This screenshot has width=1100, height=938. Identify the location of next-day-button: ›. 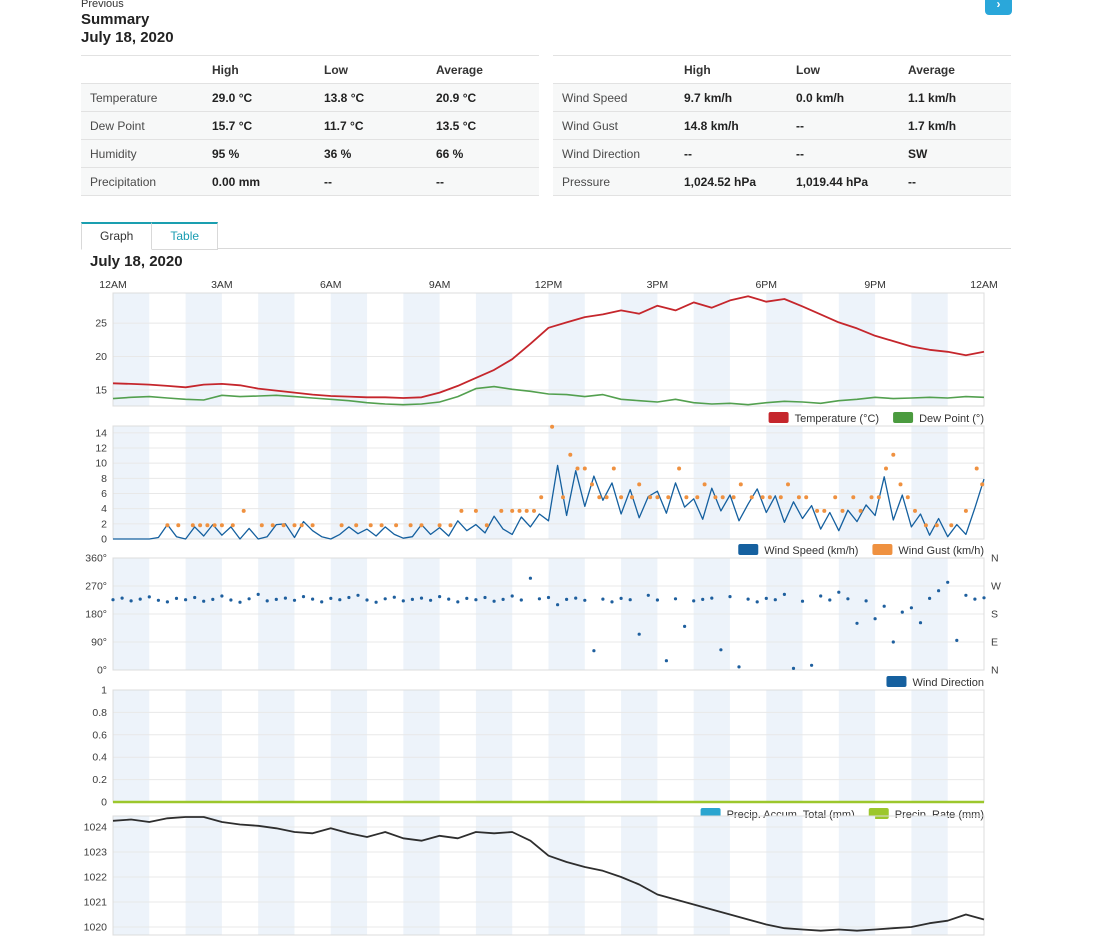
(998, 7).